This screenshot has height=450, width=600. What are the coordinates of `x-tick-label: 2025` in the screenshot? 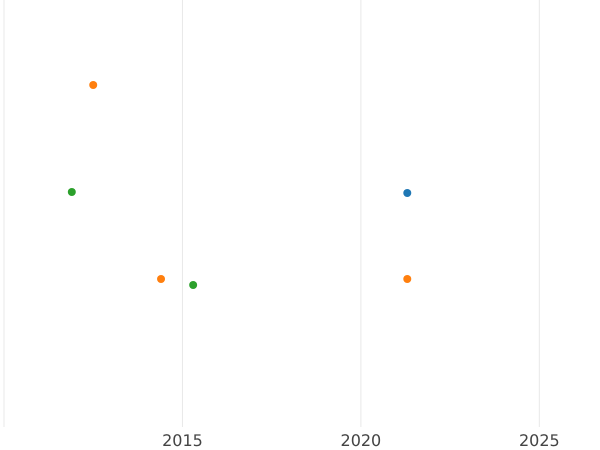 It's located at (539, 440).